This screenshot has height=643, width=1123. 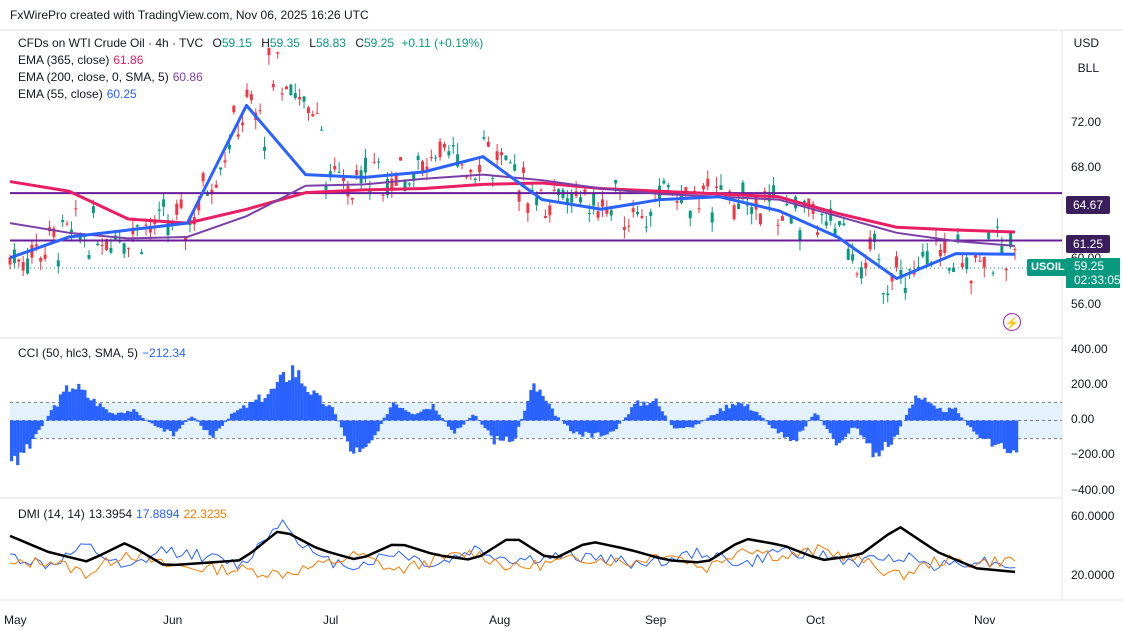 I want to click on symbol-tag: USOIL, so click(x=1048, y=267).